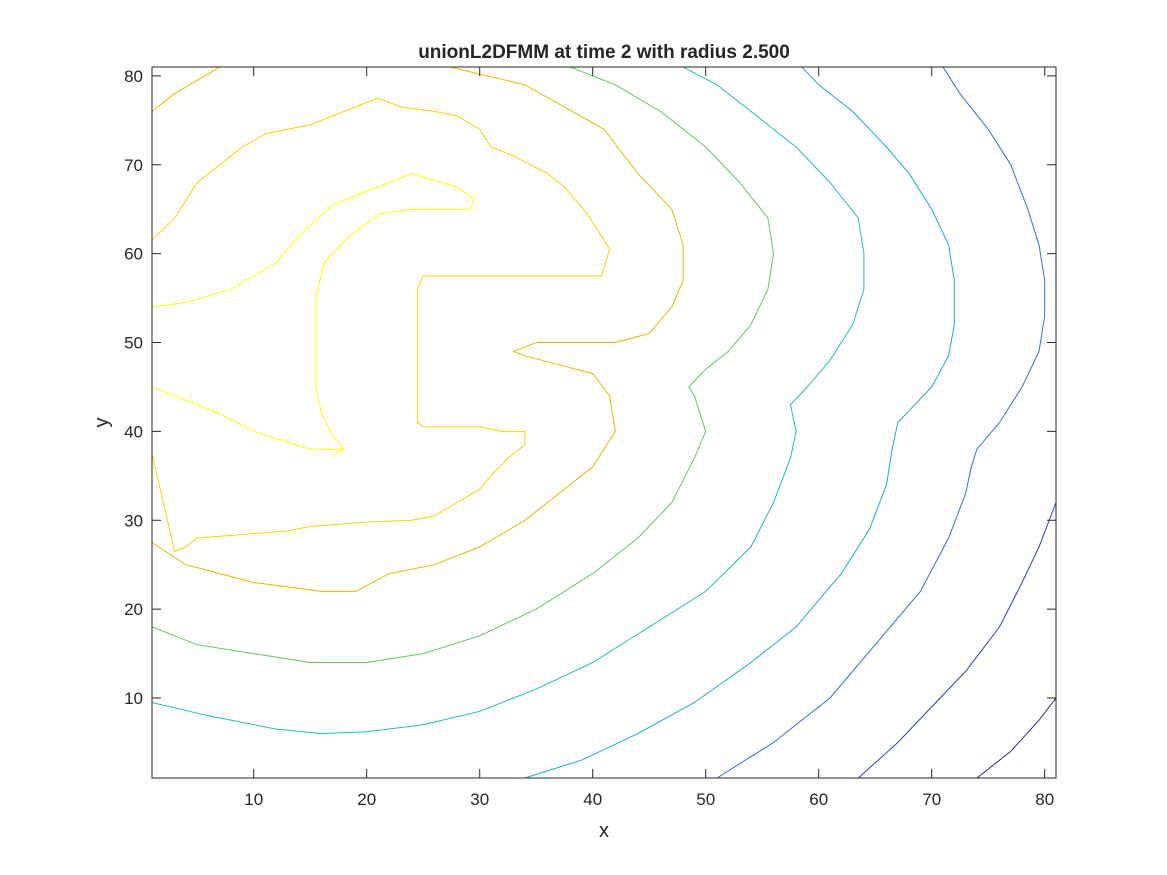  What do you see at coordinates (133, 343) in the screenshot?
I see `y-tick-label: 50` at bounding box center [133, 343].